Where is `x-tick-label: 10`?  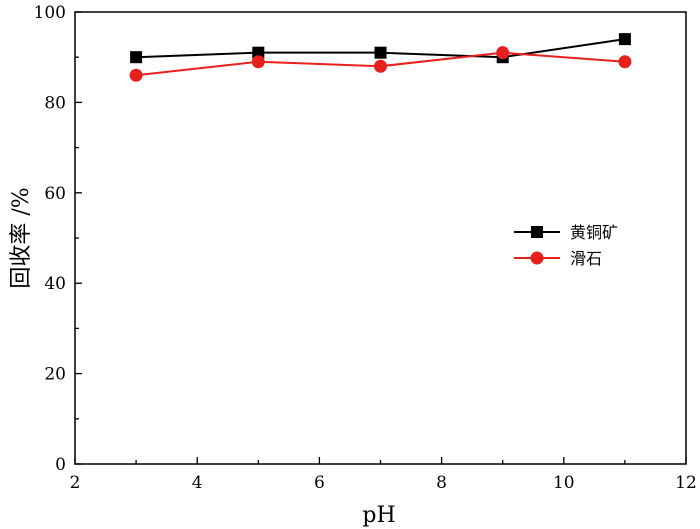
x-tick-label: 10 is located at coordinates (564, 483).